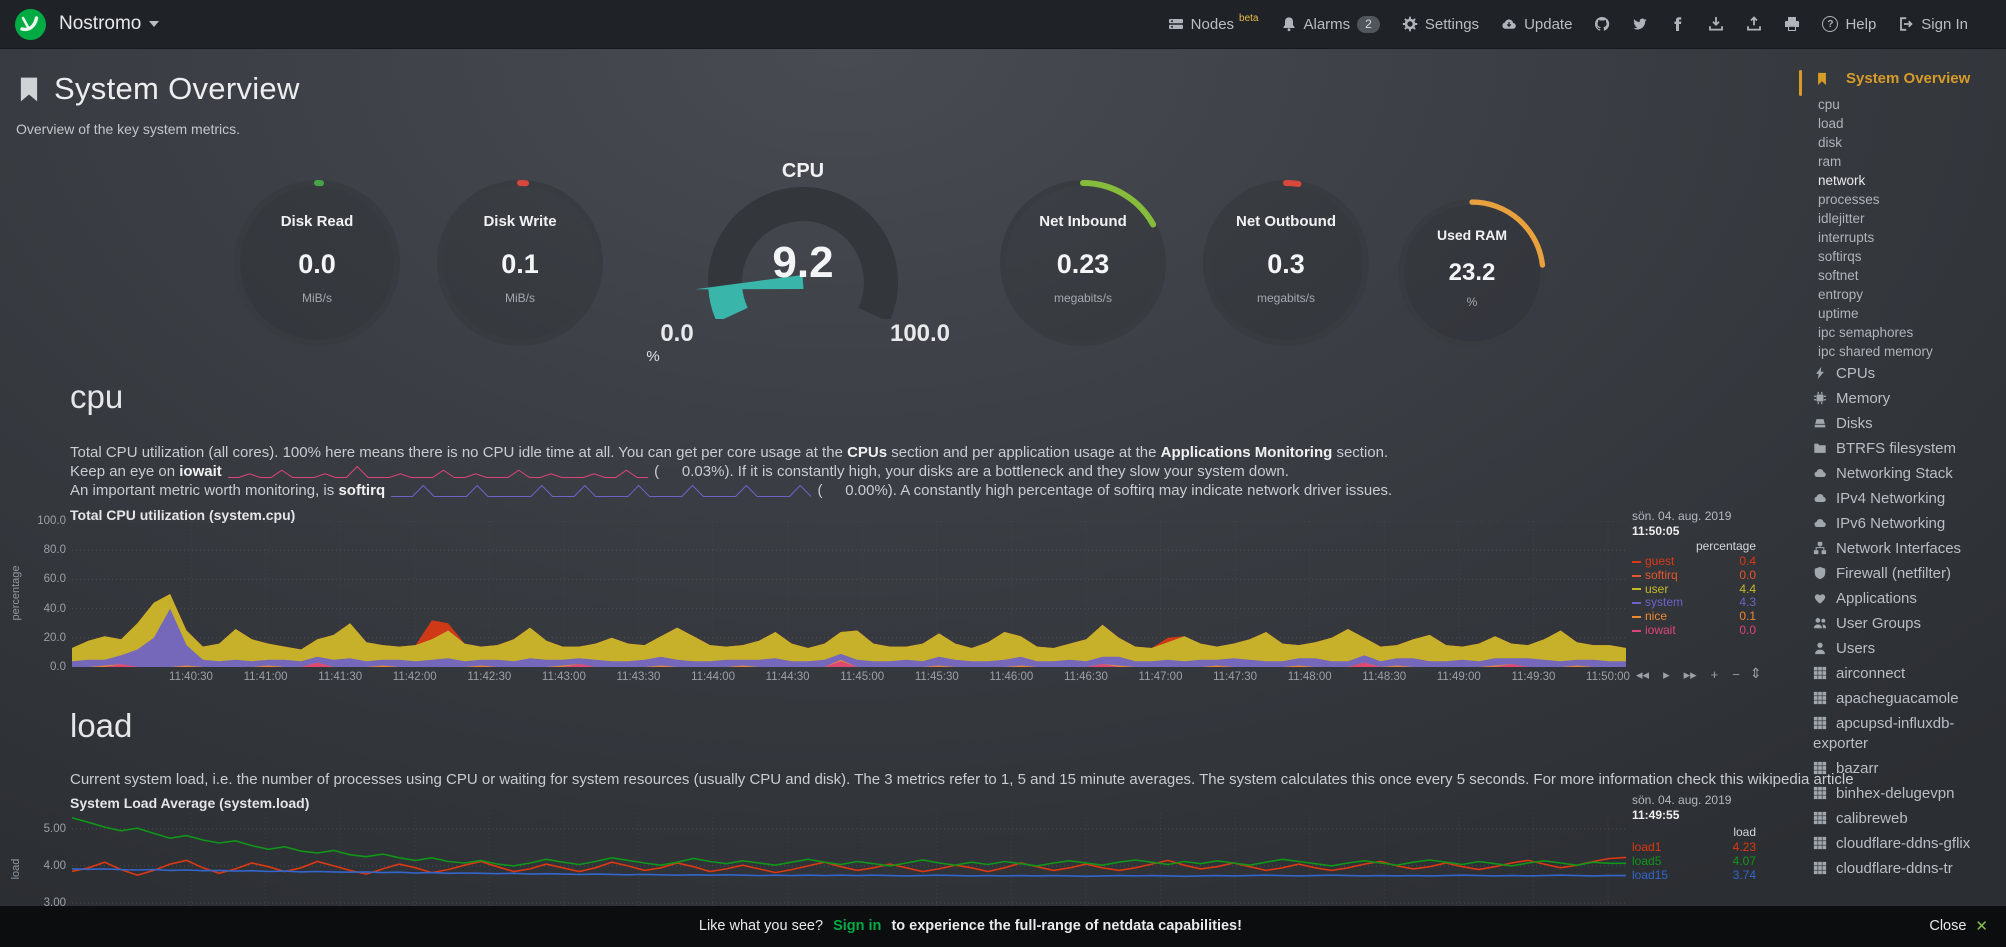 Image resolution: width=2006 pixels, height=947 pixels. What do you see at coordinates (849, 880) in the screenshot?
I see `load-chart-canvas` at bounding box center [849, 880].